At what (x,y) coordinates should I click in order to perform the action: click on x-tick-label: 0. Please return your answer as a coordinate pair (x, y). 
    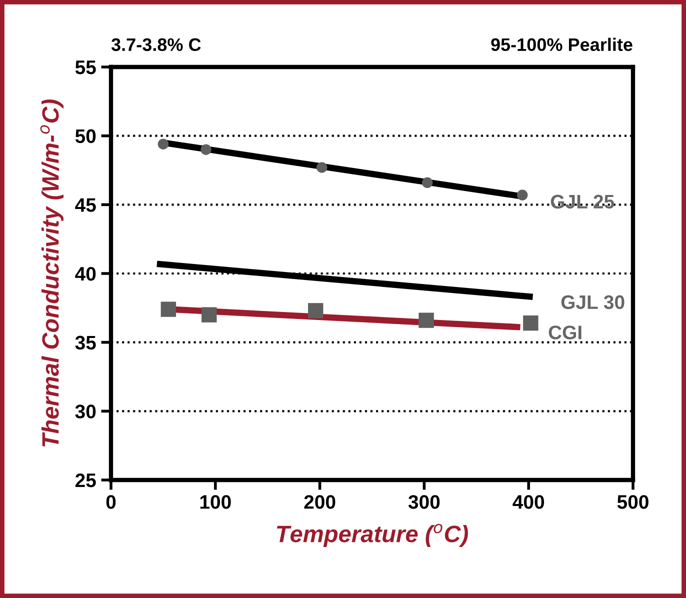
    Looking at the image, I should click on (111, 502).